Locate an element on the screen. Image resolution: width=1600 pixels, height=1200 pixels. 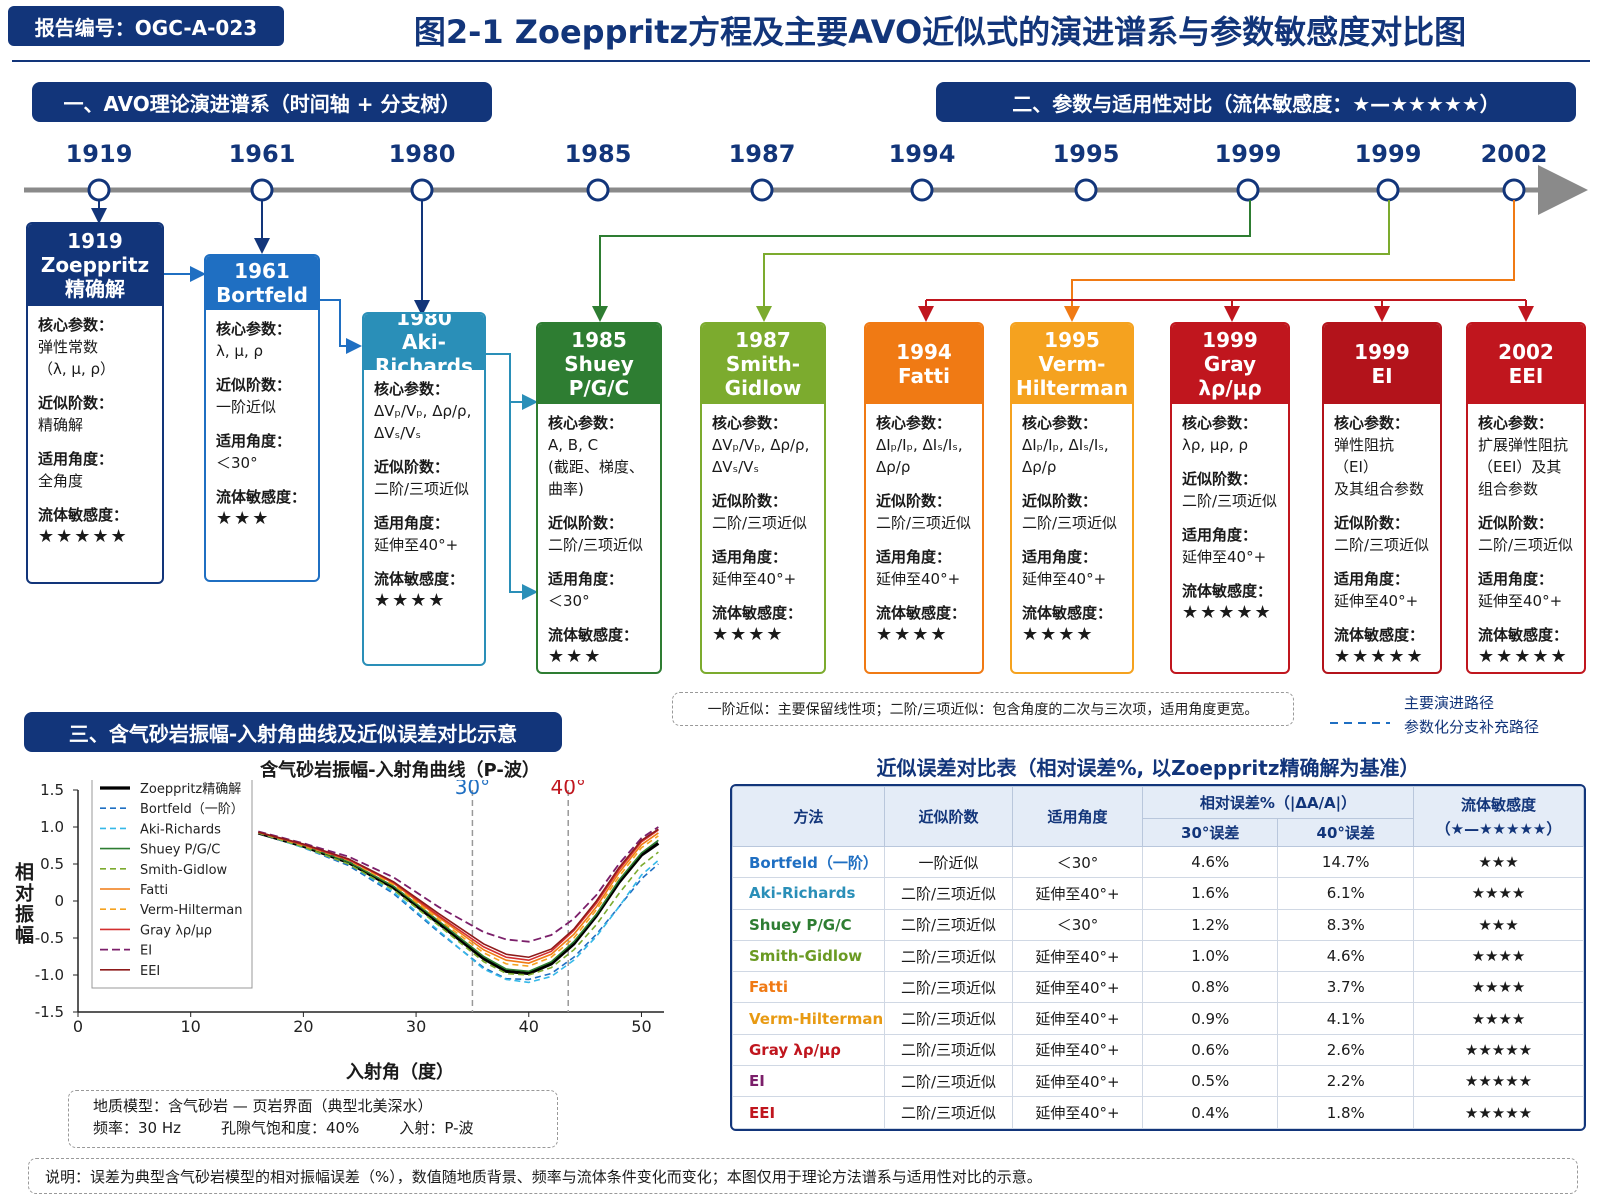
card-title: 1999 Gray λρ/μρ is located at coordinates (1230, 364).